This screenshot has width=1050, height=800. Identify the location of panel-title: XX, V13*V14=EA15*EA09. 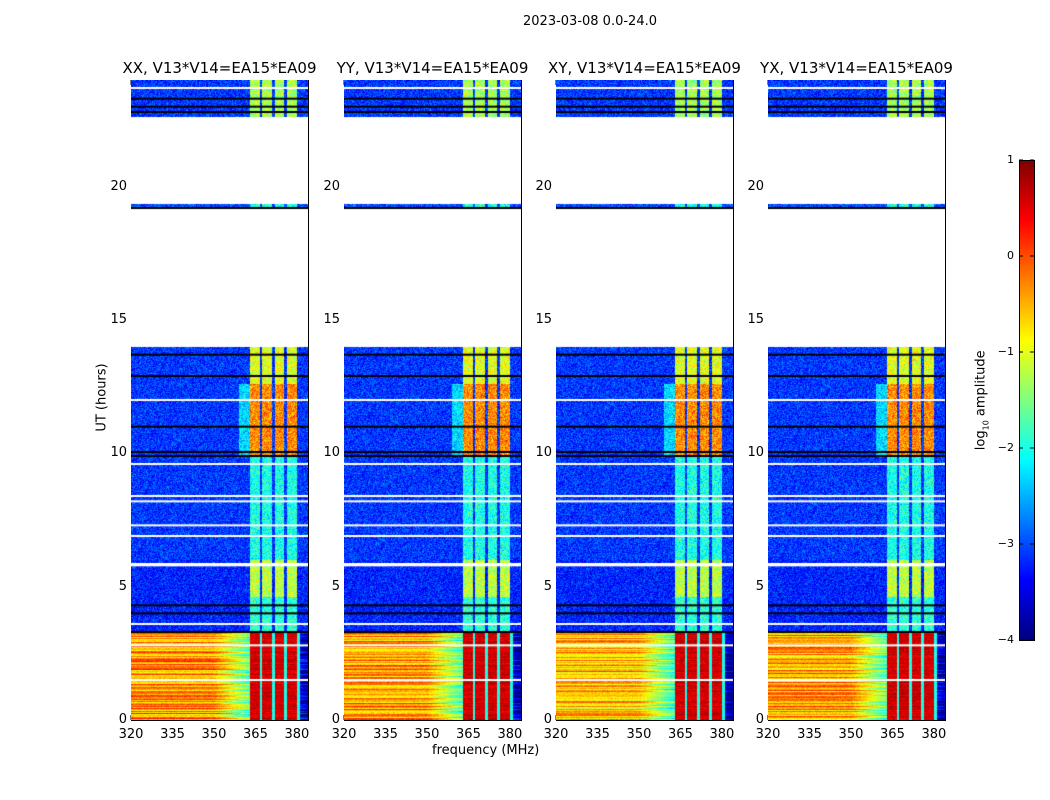
(219, 68).